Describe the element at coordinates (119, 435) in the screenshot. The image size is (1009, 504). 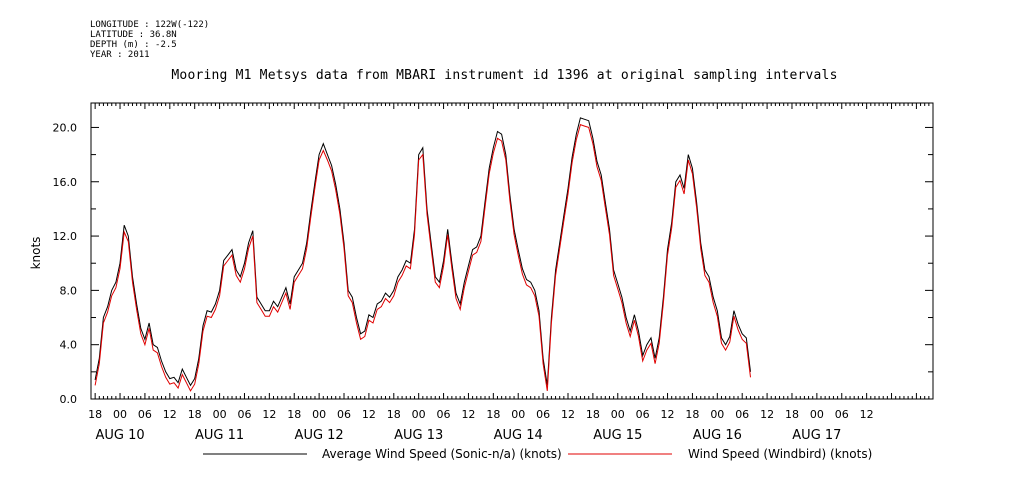
I see `x-day-label: AUG 10` at that location.